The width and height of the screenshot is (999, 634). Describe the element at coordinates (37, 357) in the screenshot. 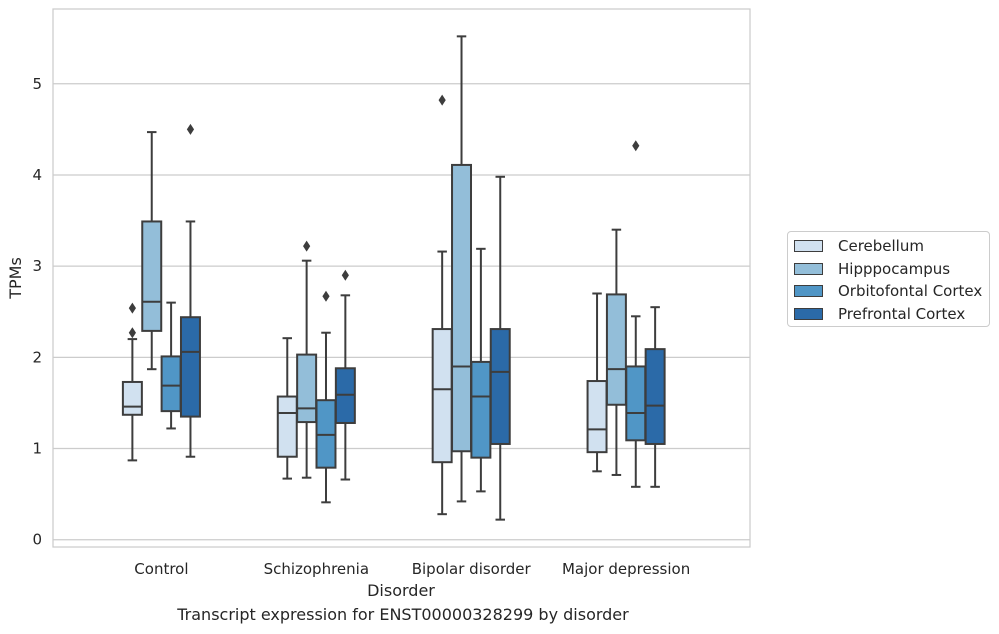

I see `y-tick-label: 2` at that location.